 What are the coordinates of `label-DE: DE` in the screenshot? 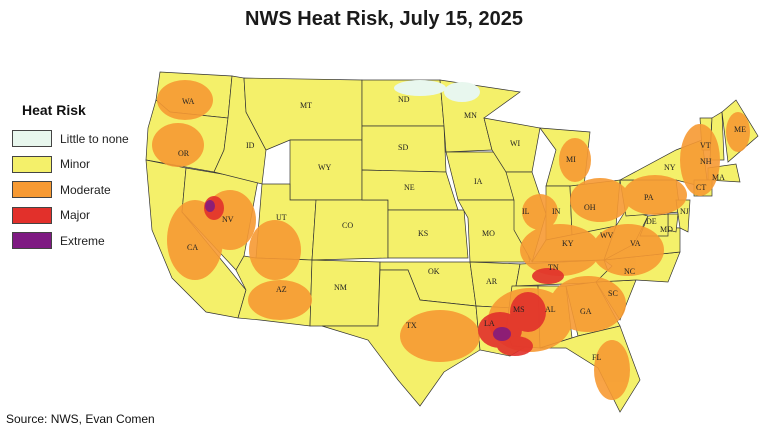 It's located at (651, 221).